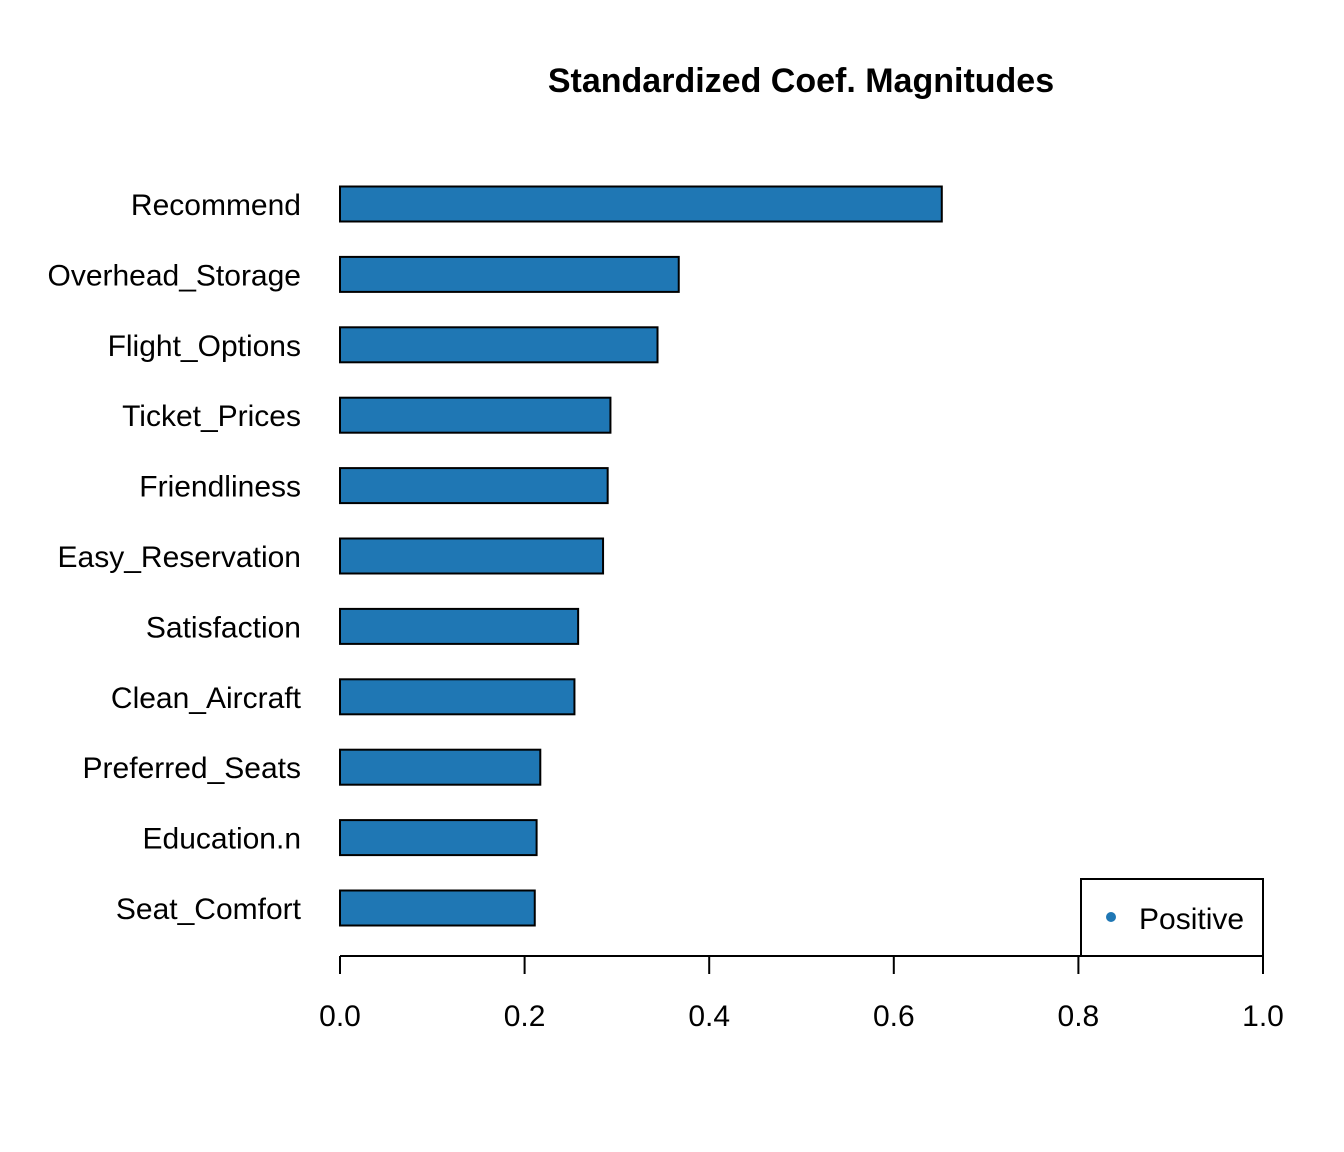  Describe the element at coordinates (220, 487) in the screenshot. I see `category-label: Friendliness` at that location.